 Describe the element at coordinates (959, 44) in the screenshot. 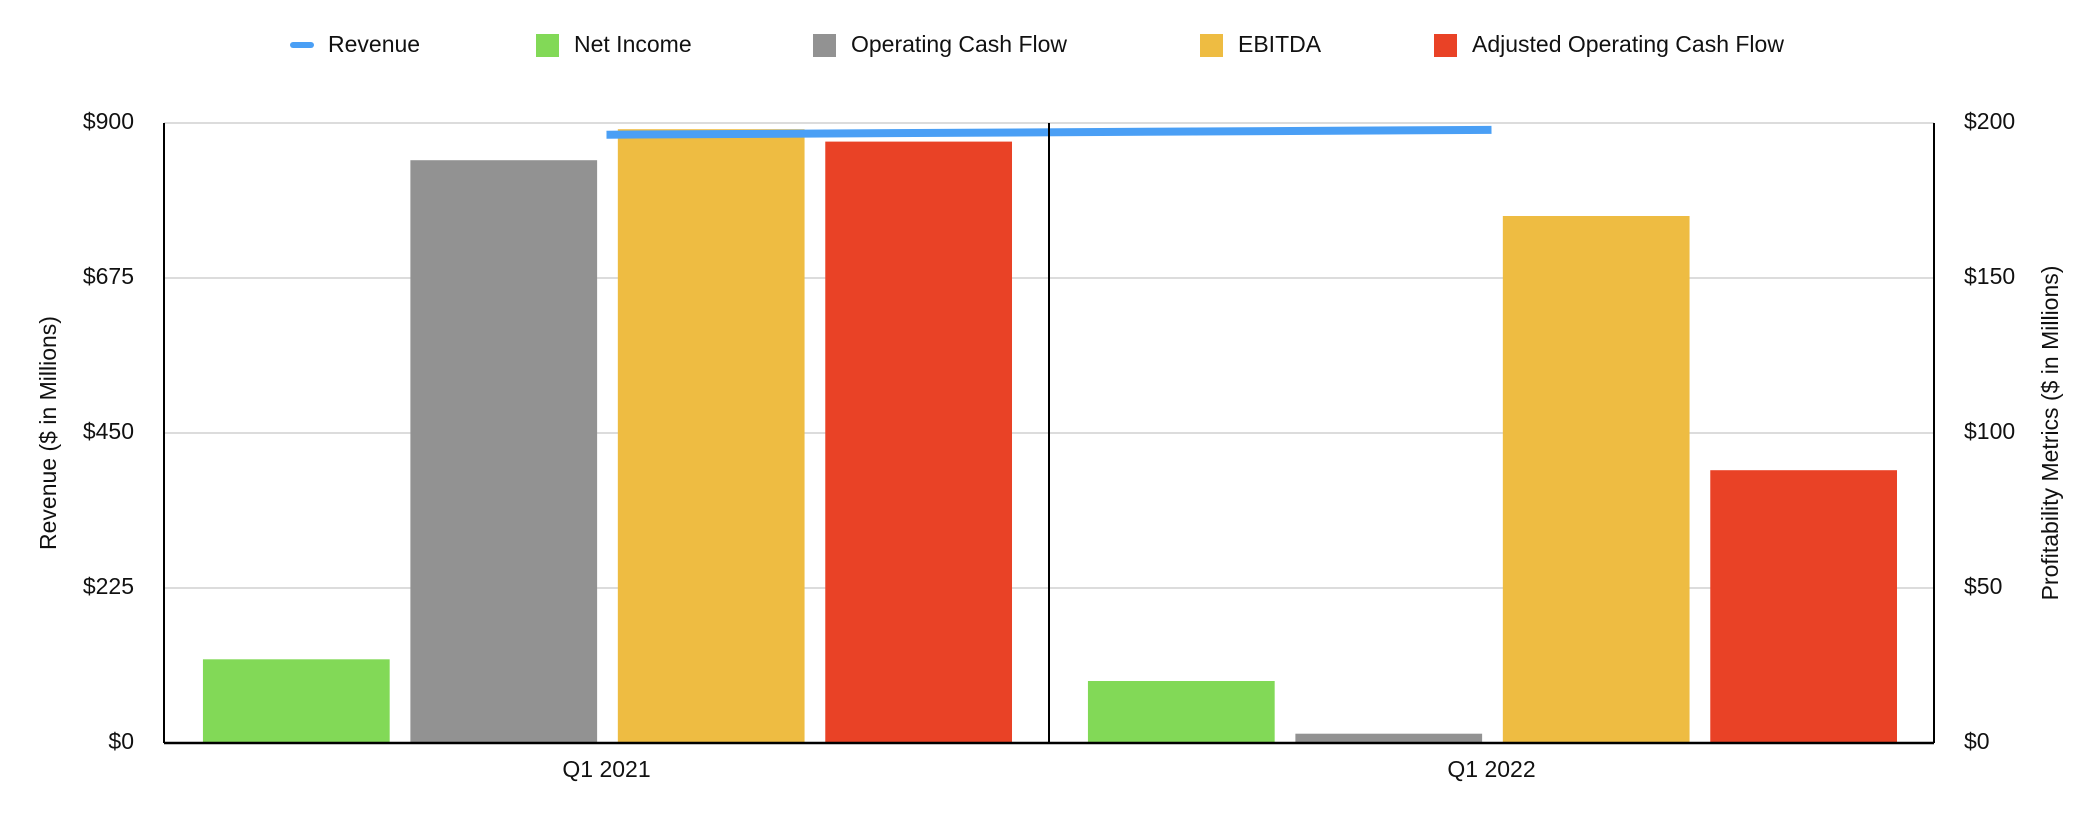

I see `legend-label: Operating Cash Flow` at that location.